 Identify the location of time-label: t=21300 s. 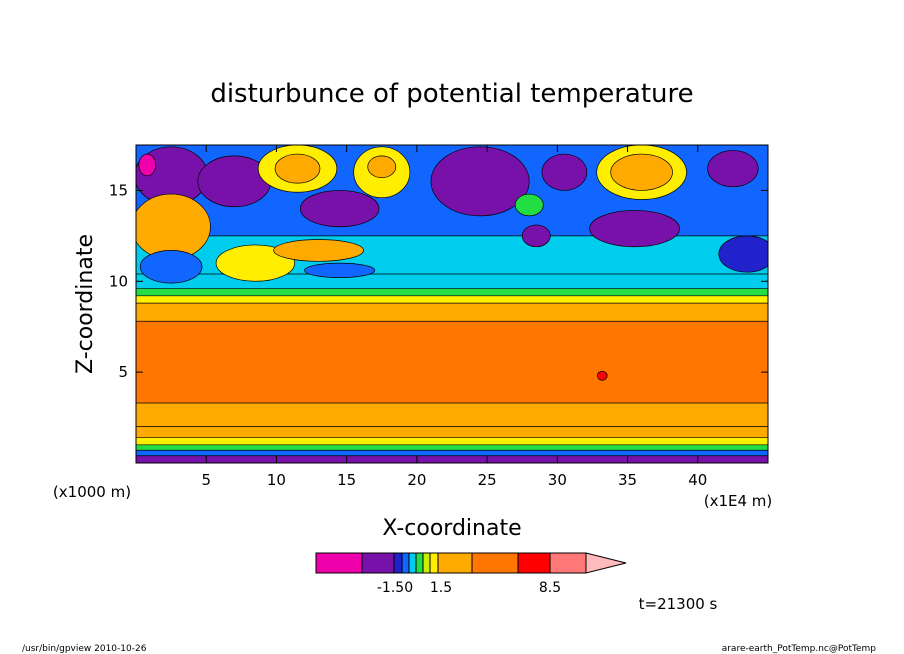
(678, 604).